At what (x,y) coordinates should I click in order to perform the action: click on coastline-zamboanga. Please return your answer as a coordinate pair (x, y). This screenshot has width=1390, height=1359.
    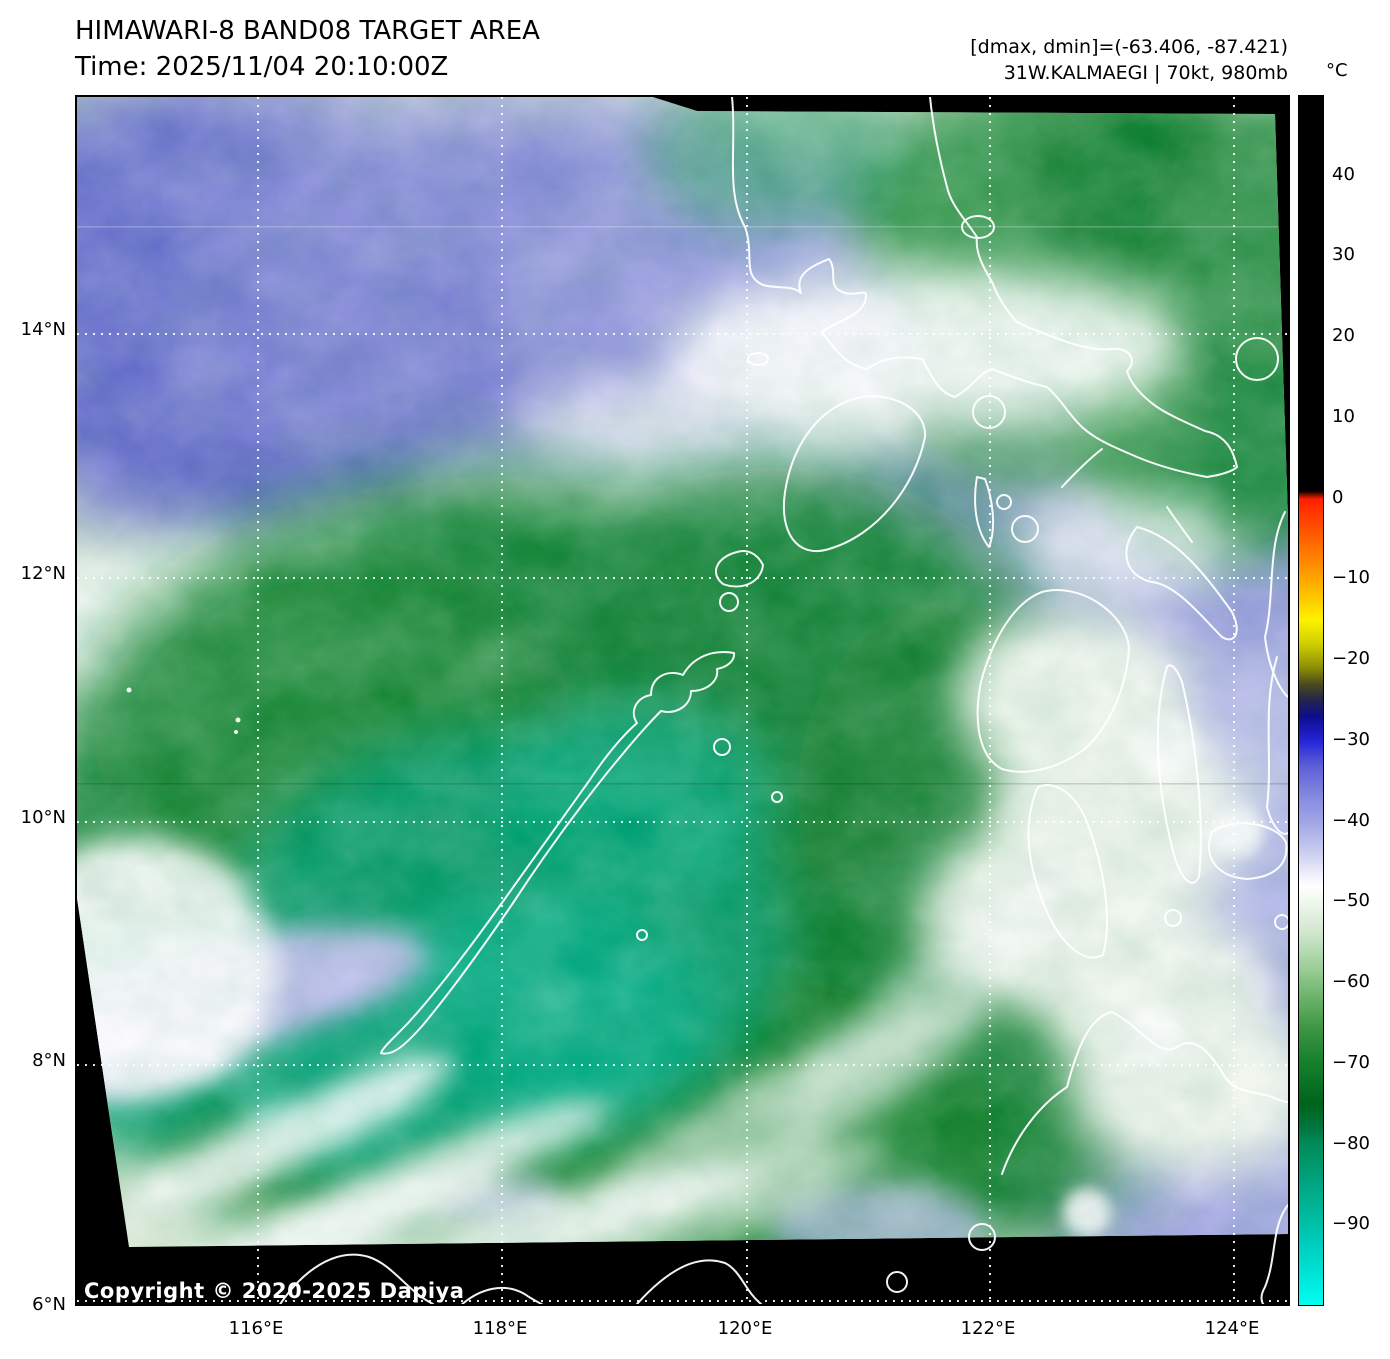
    Looking at the image, I should click on (699, 1281).